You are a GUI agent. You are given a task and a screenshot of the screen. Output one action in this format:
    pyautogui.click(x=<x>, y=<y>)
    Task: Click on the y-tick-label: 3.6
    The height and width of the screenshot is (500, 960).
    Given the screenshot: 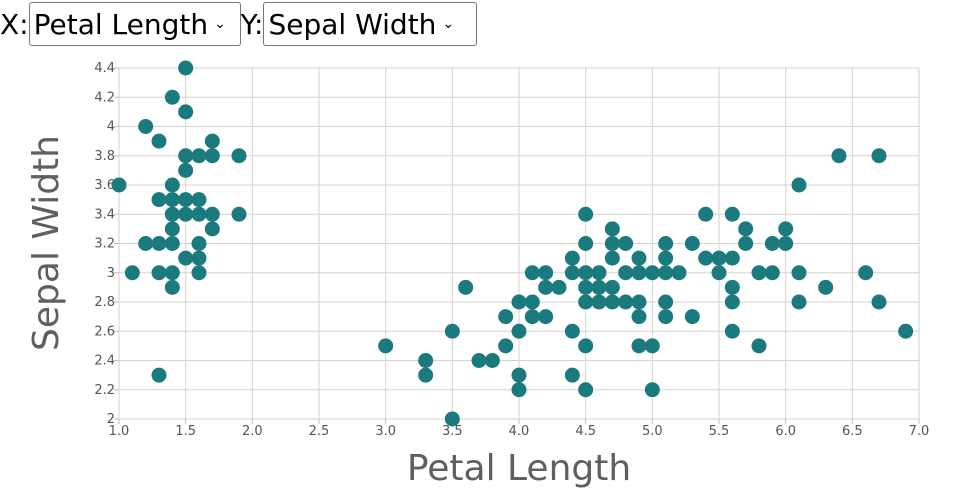 What is the action you would take?
    pyautogui.click(x=104, y=185)
    